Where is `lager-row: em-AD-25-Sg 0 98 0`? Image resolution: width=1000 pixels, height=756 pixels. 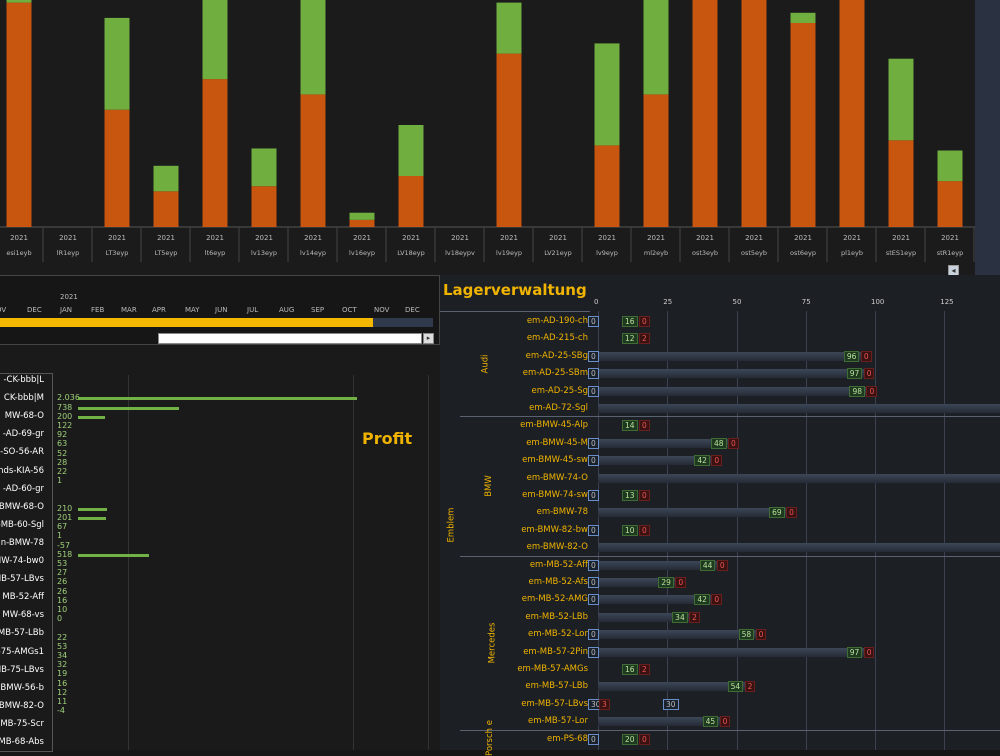 lager-row: em-AD-25-Sg 0 98 0 is located at coordinates (720, 391).